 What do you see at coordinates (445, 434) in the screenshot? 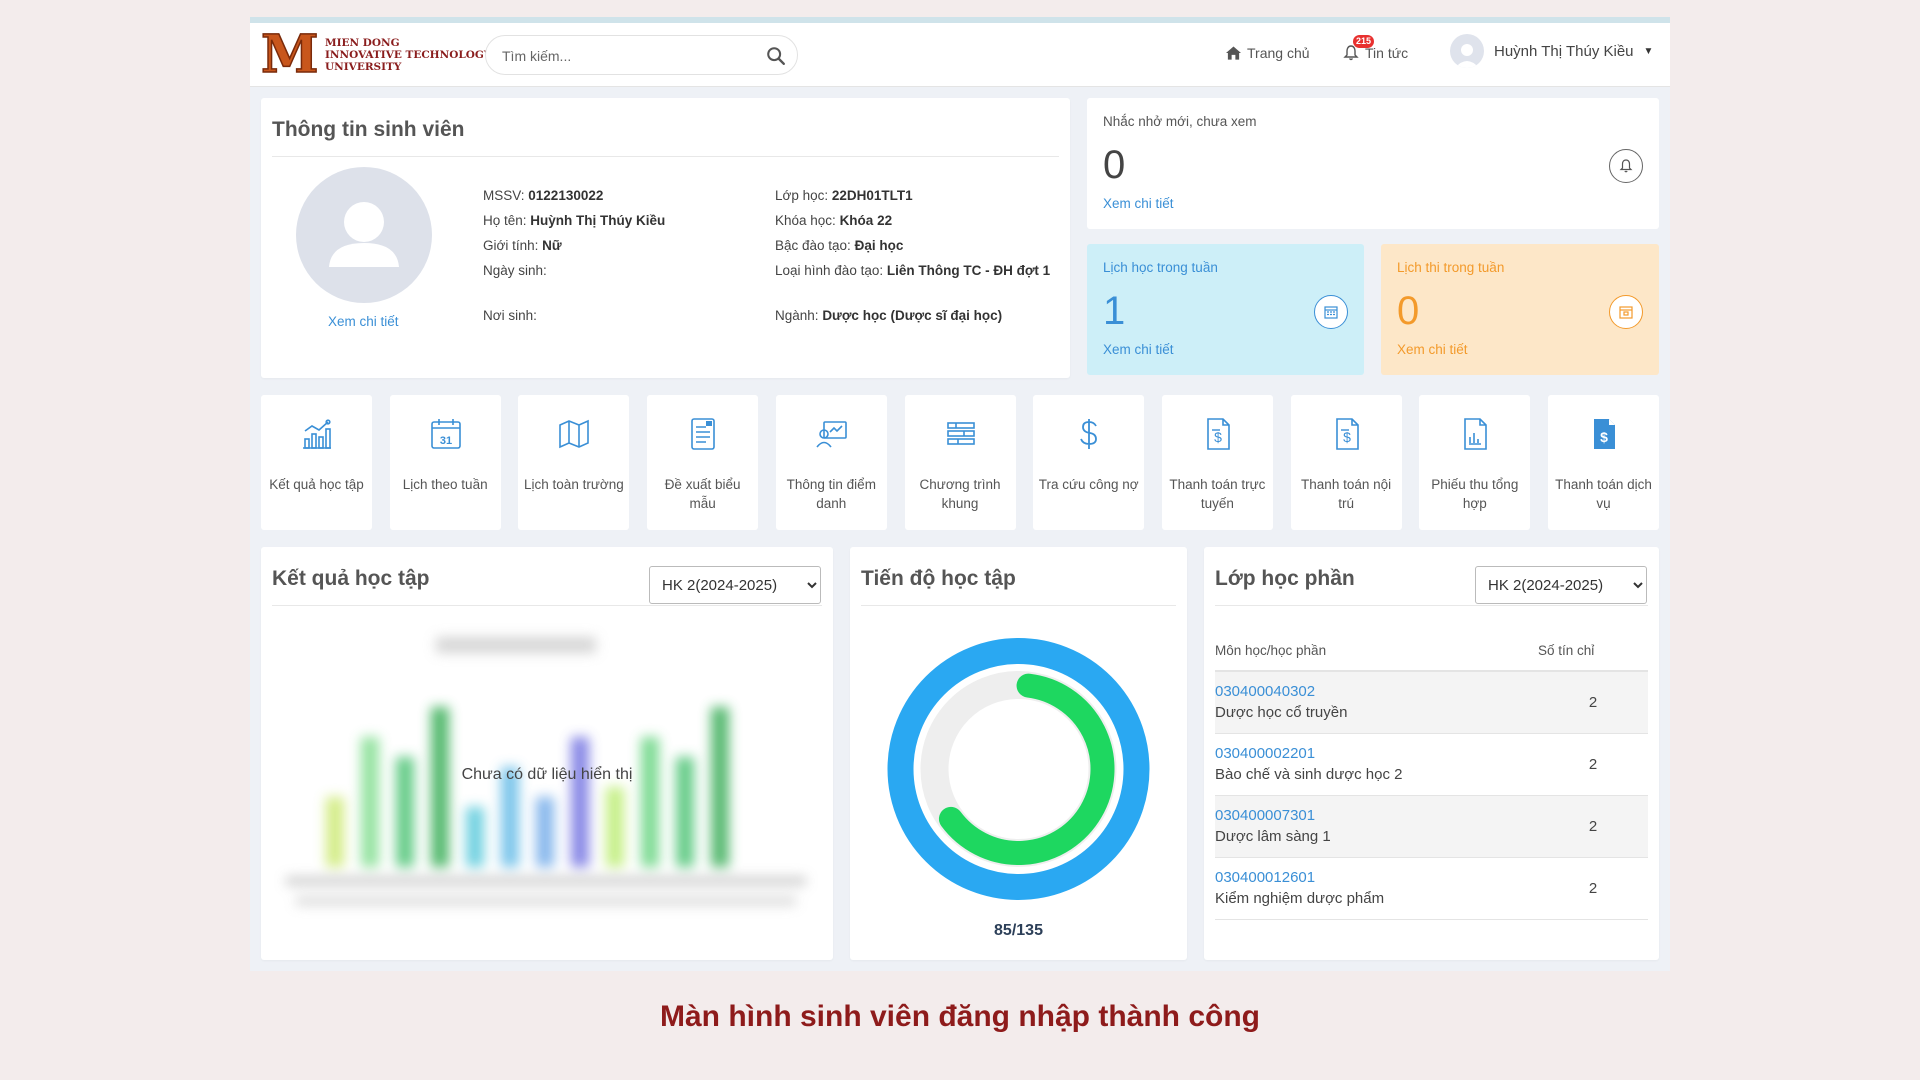
I see `calendar-31-icon: 31` at bounding box center [445, 434].